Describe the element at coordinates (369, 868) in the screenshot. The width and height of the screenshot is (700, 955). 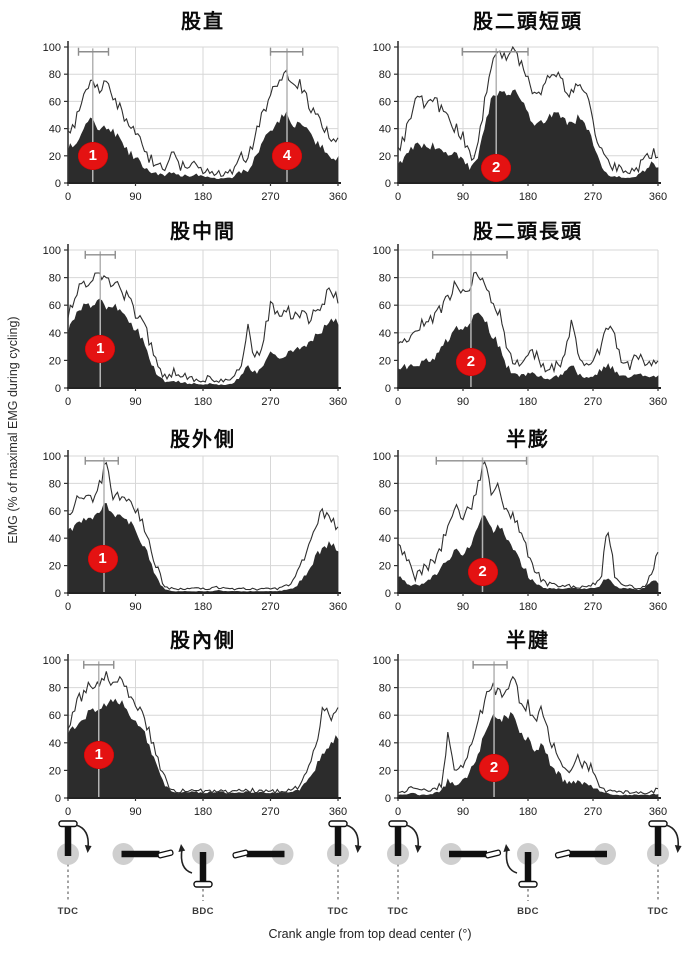
I see `crank-position-diagrams: TDC BDC TDC TDC BDC TDC` at that location.